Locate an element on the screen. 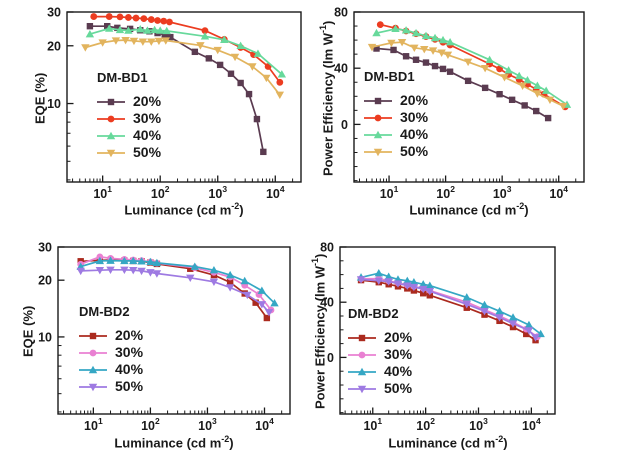 This screenshot has height=467, width=637. y-tick-label: 20 is located at coordinates (54, 46).